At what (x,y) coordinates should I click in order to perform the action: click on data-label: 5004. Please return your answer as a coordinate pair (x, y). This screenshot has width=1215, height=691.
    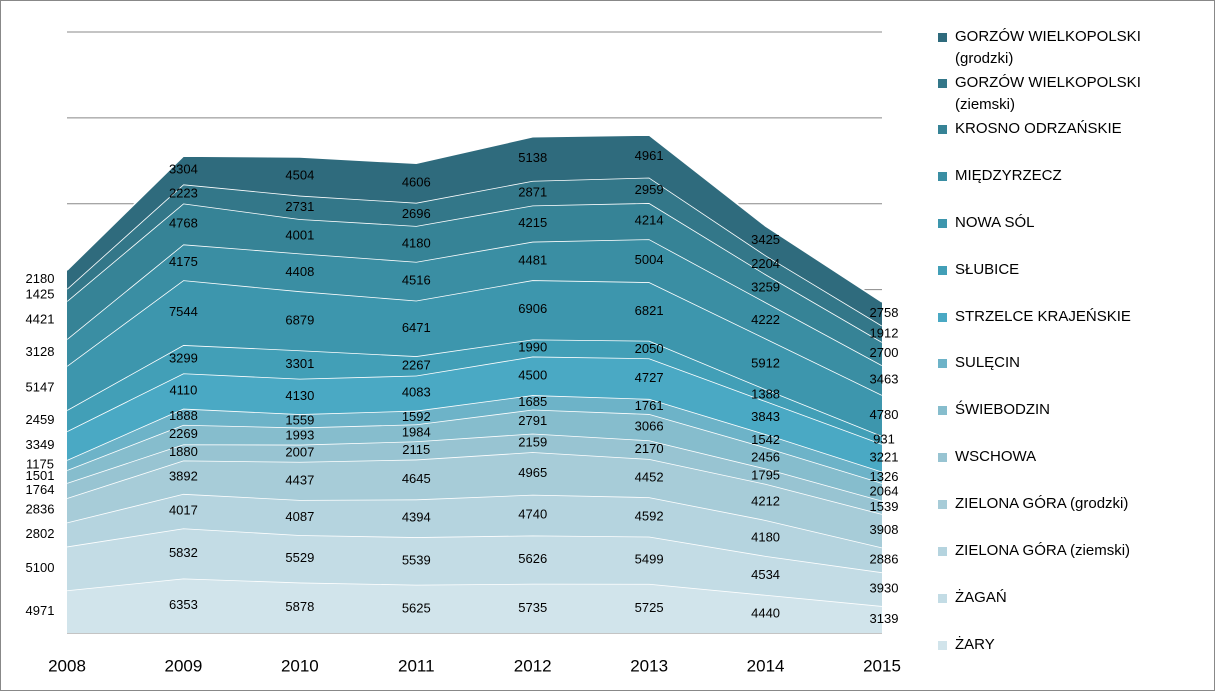
    Looking at the image, I should click on (649, 259).